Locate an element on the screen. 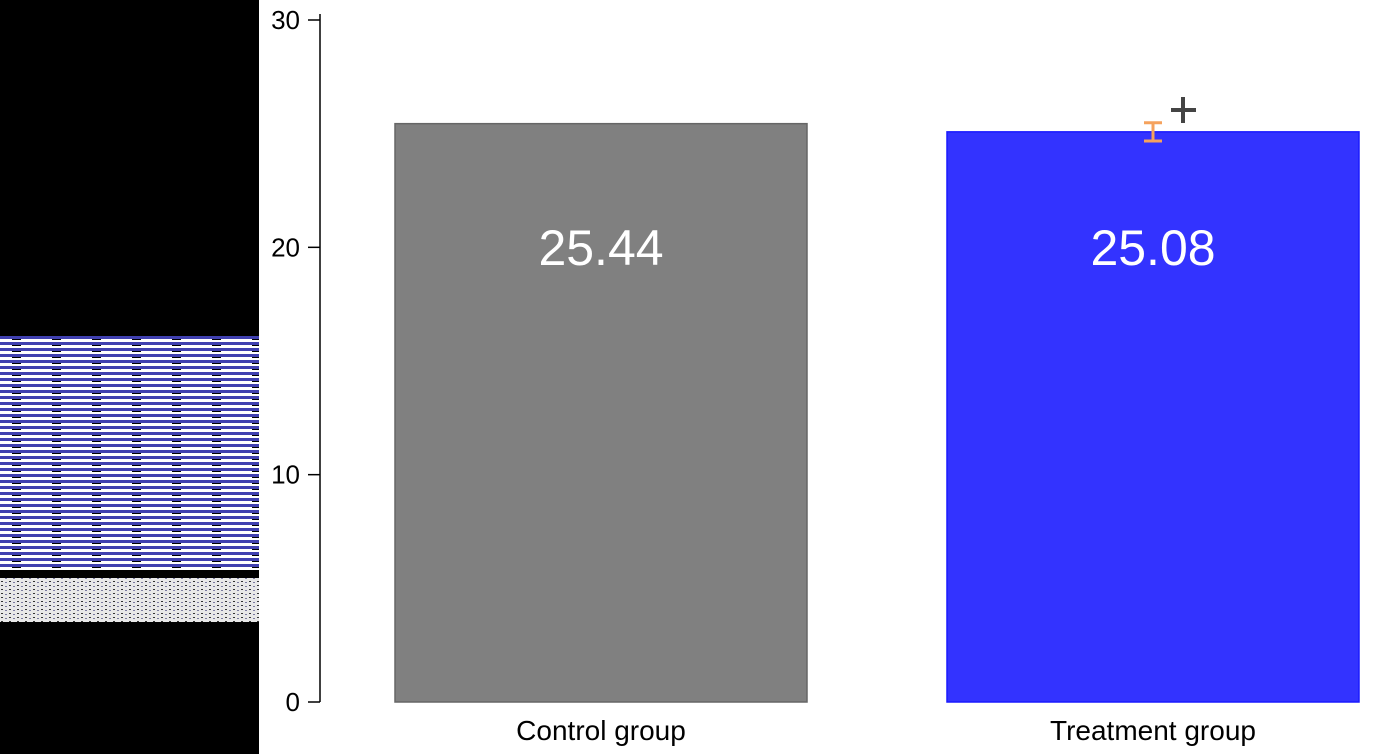 This screenshot has width=1381, height=754. x-tick-label: Control group is located at coordinates (601, 730).